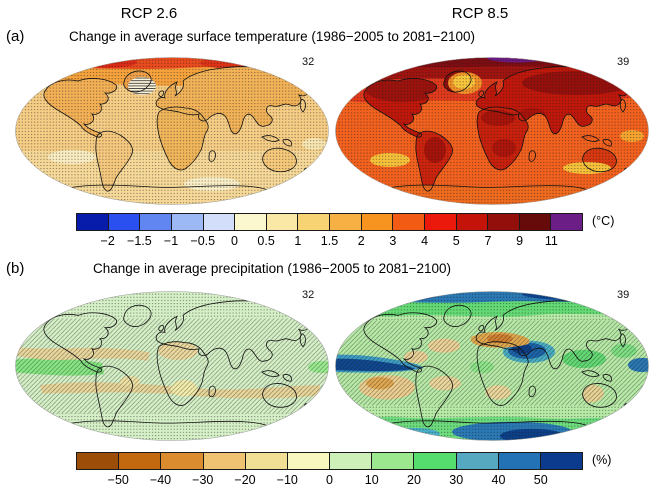 This screenshot has width=650, height=488. What do you see at coordinates (488, 241) in the screenshot?
I see `colorbar-tick-label: 7` at bounding box center [488, 241].